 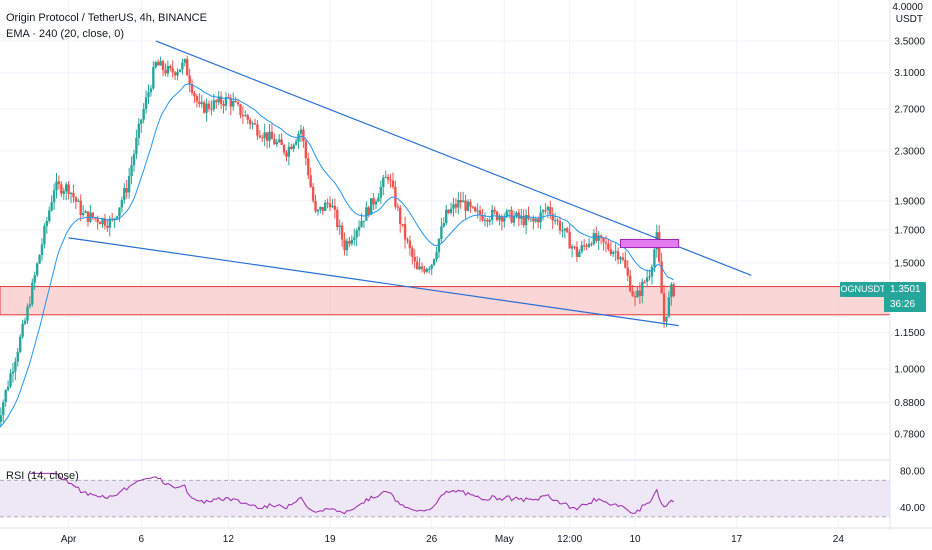 What do you see at coordinates (909, 41) in the screenshot?
I see `price-tick-label: 3.5000` at bounding box center [909, 41].